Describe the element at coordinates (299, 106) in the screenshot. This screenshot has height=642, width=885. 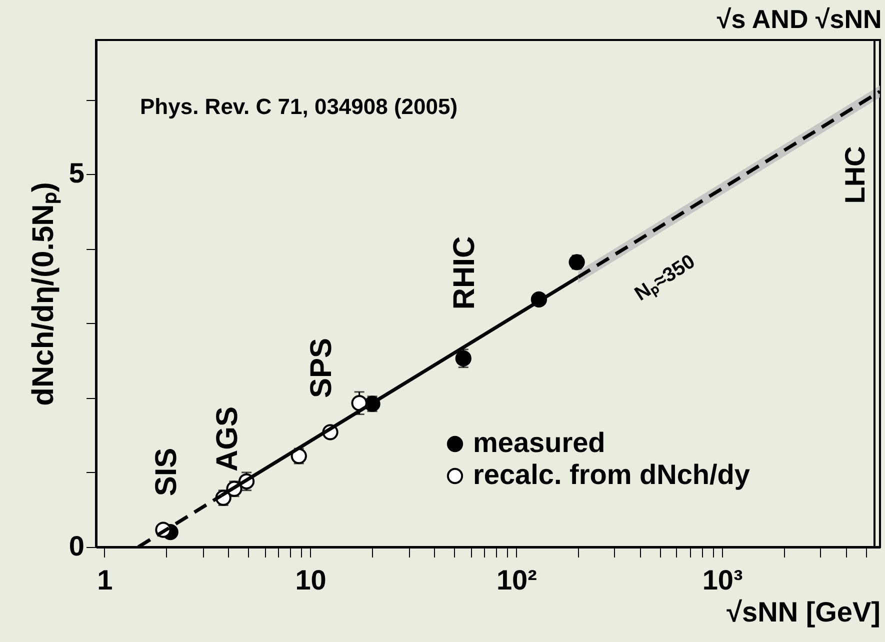
I see `annotation: Phys. Rev. C 71, 034908 (2005)` at that location.